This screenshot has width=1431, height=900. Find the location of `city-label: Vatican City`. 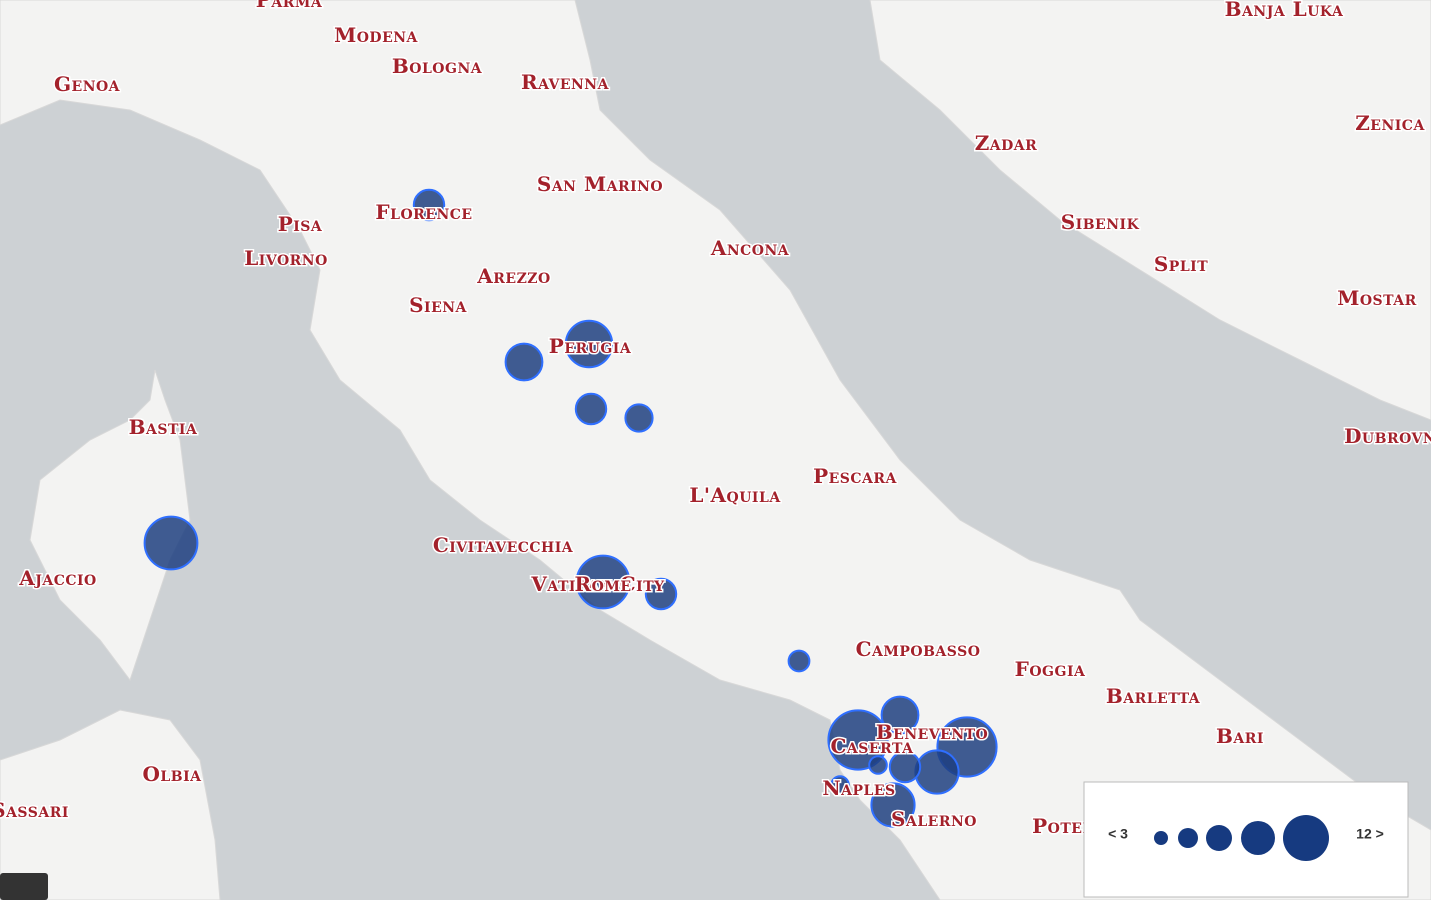

city-label: Vatican City is located at coordinates (597, 584).